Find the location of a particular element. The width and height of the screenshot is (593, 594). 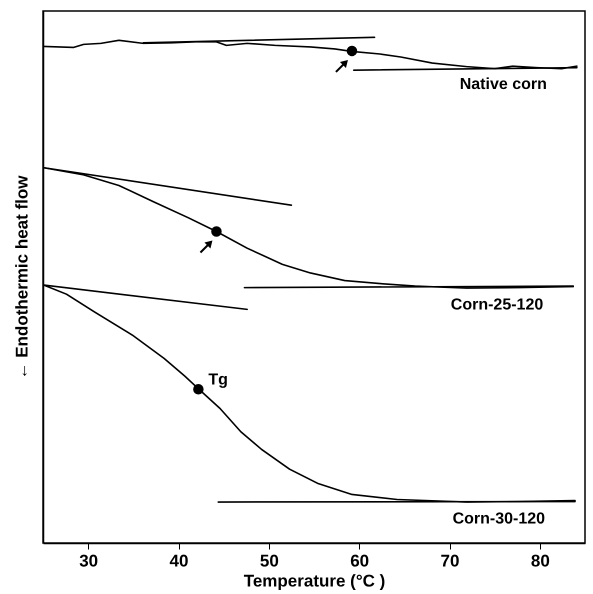

x-tick-label: 50 is located at coordinates (269, 561).